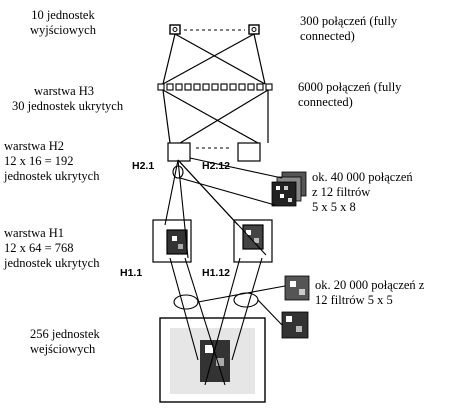  What do you see at coordinates (68, 106) in the screenshot?
I see `h3-line-2: 30 jednostek ukrytych` at bounding box center [68, 106].